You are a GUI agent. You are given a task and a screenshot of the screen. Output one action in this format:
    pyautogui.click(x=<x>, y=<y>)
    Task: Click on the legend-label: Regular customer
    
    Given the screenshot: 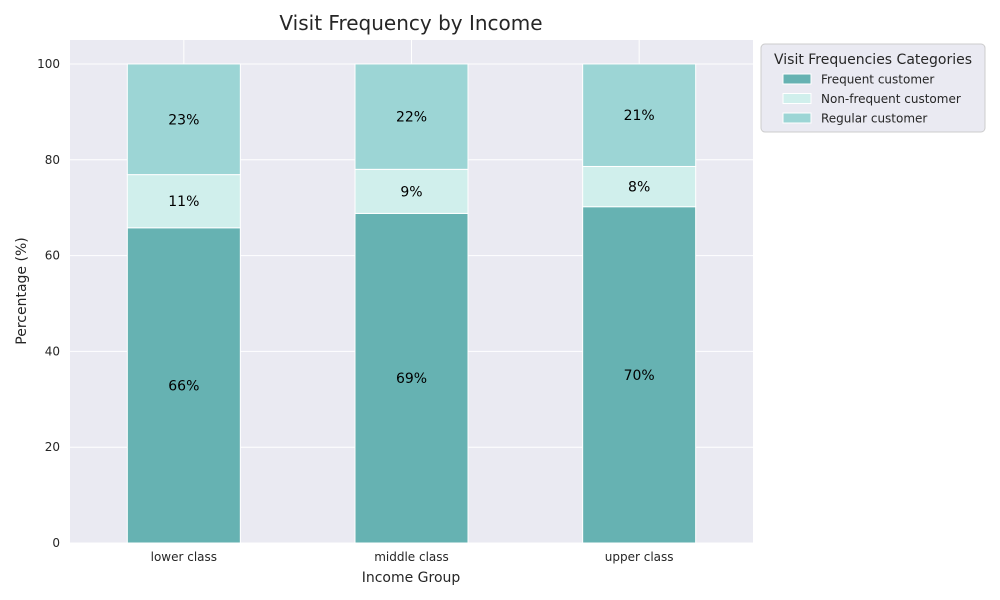 What is the action you would take?
    pyautogui.click(x=874, y=119)
    